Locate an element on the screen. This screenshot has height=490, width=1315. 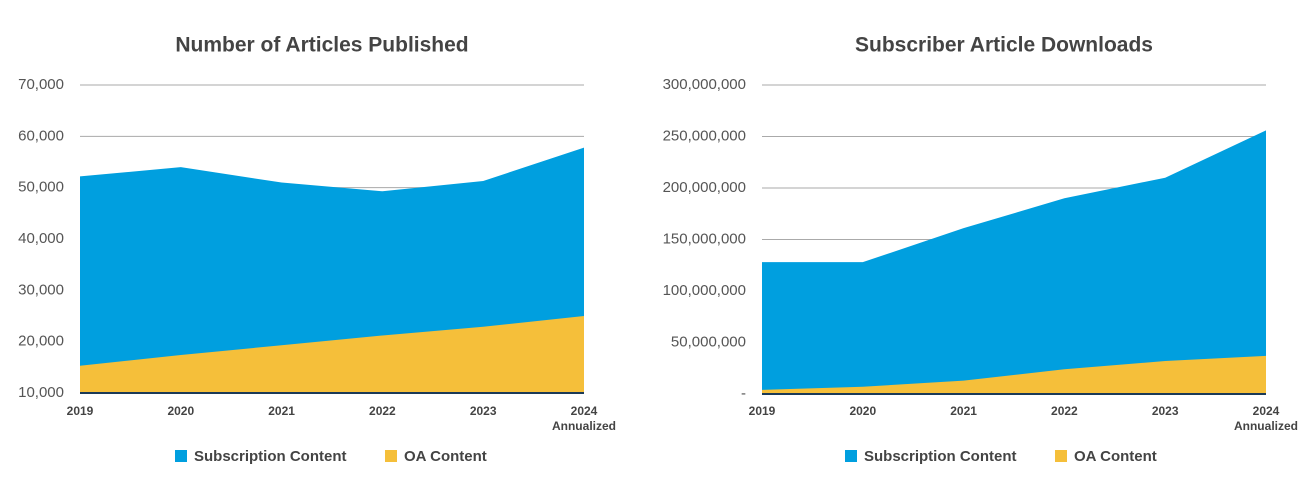
y-tick-label: 40,000 is located at coordinates (41, 238).